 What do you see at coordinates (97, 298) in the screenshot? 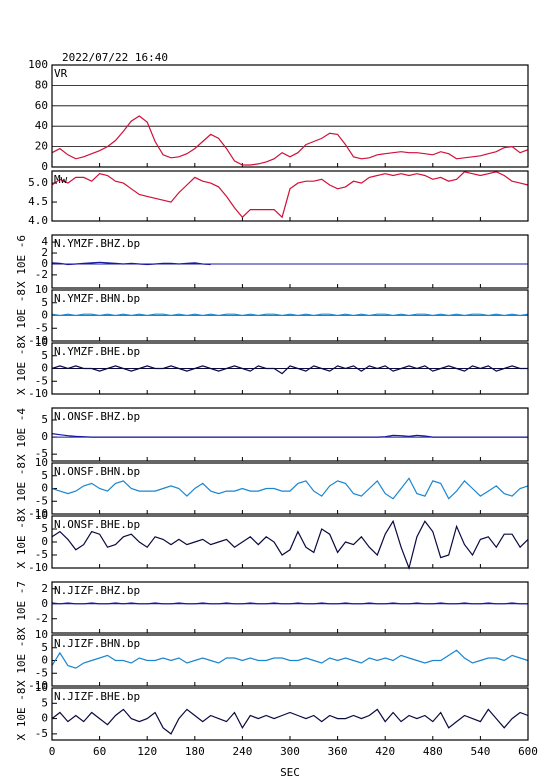
I see `panel-label: N.YMZF.BHN.bp` at bounding box center [97, 298].